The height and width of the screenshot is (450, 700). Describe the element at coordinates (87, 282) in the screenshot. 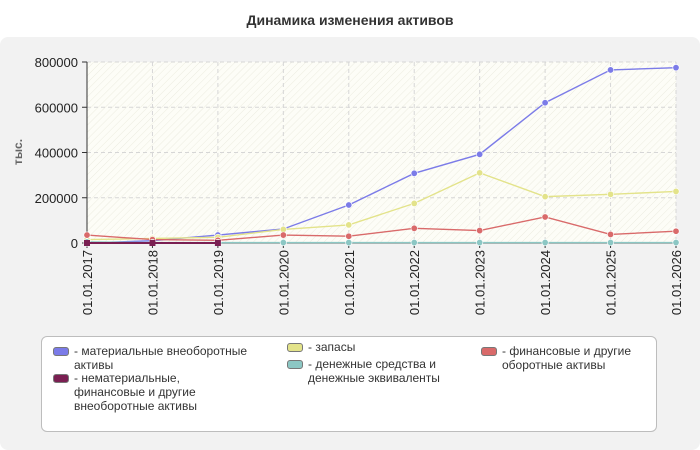

I see `x-tick-label: 01.01.2017` at that location.